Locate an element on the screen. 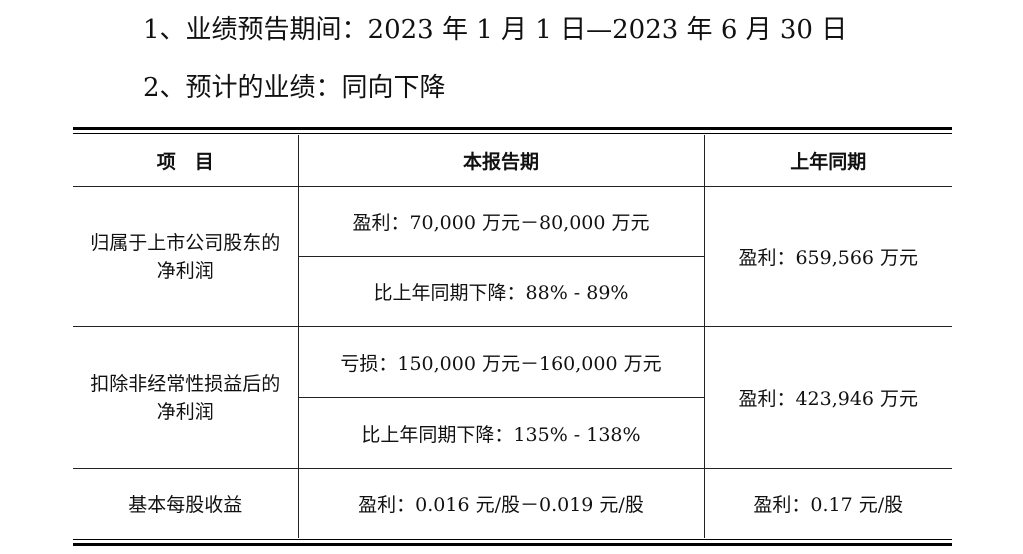  adjusted-net-profit-current-range: 亏损：150,000 万元－160,000 万元 is located at coordinates (501, 362).